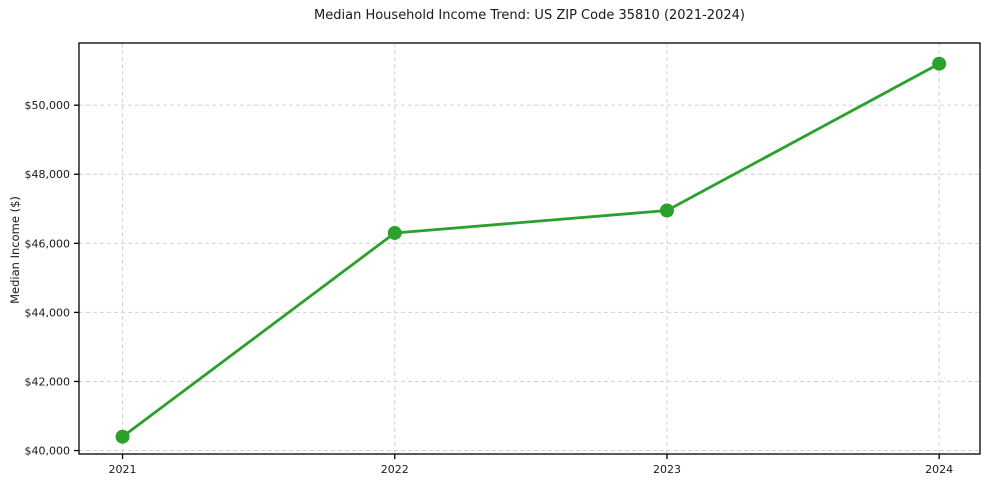 The image size is (989, 490). Describe the element at coordinates (48, 243) in the screenshot. I see `y-tick-label: $46,000` at that location.